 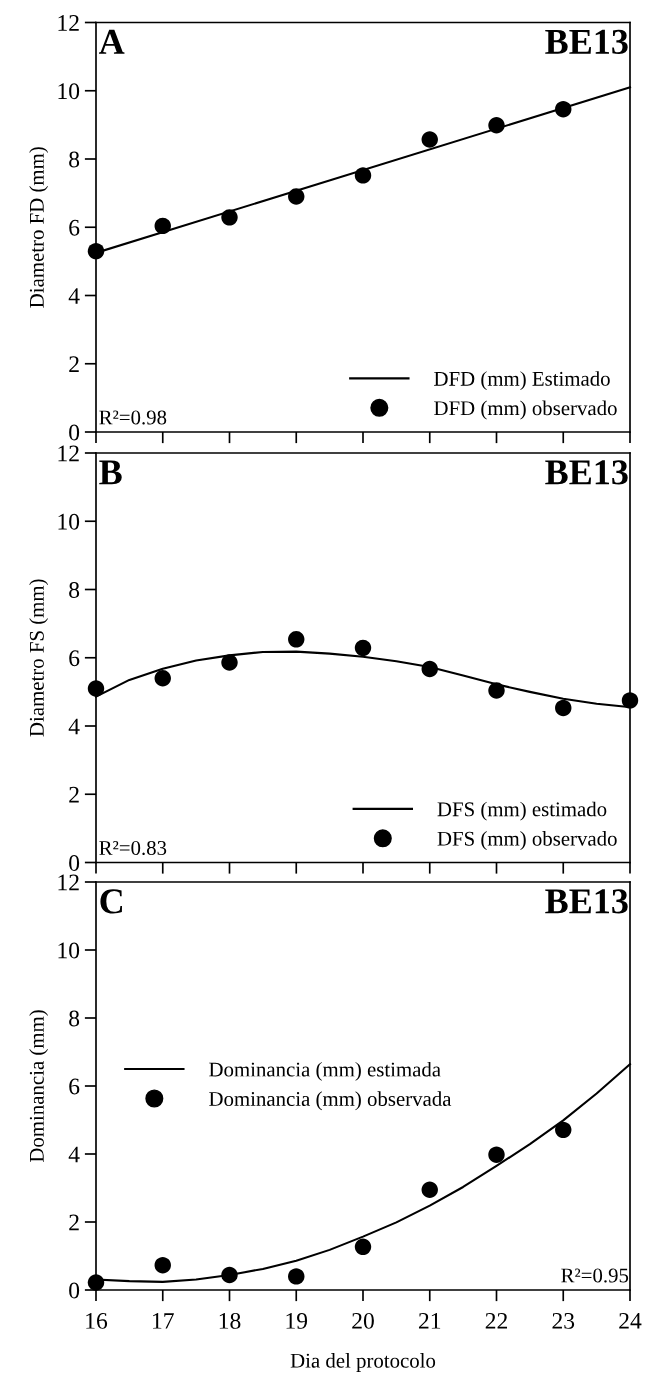 I want to click on annotation: R²=0.95, so click(x=595, y=1275).